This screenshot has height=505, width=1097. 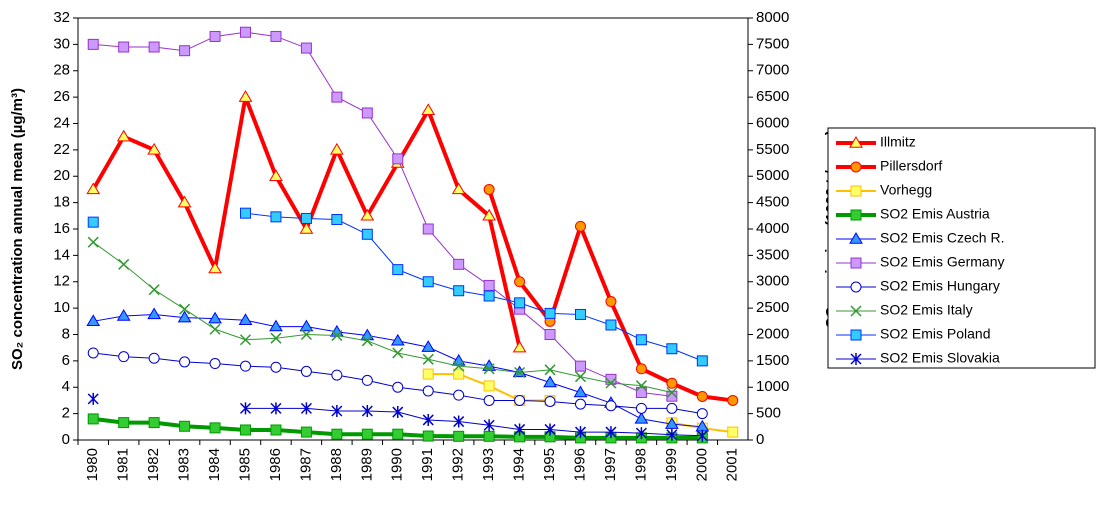 I want to click on x-tick-label: 1988, so click(x=336, y=464).